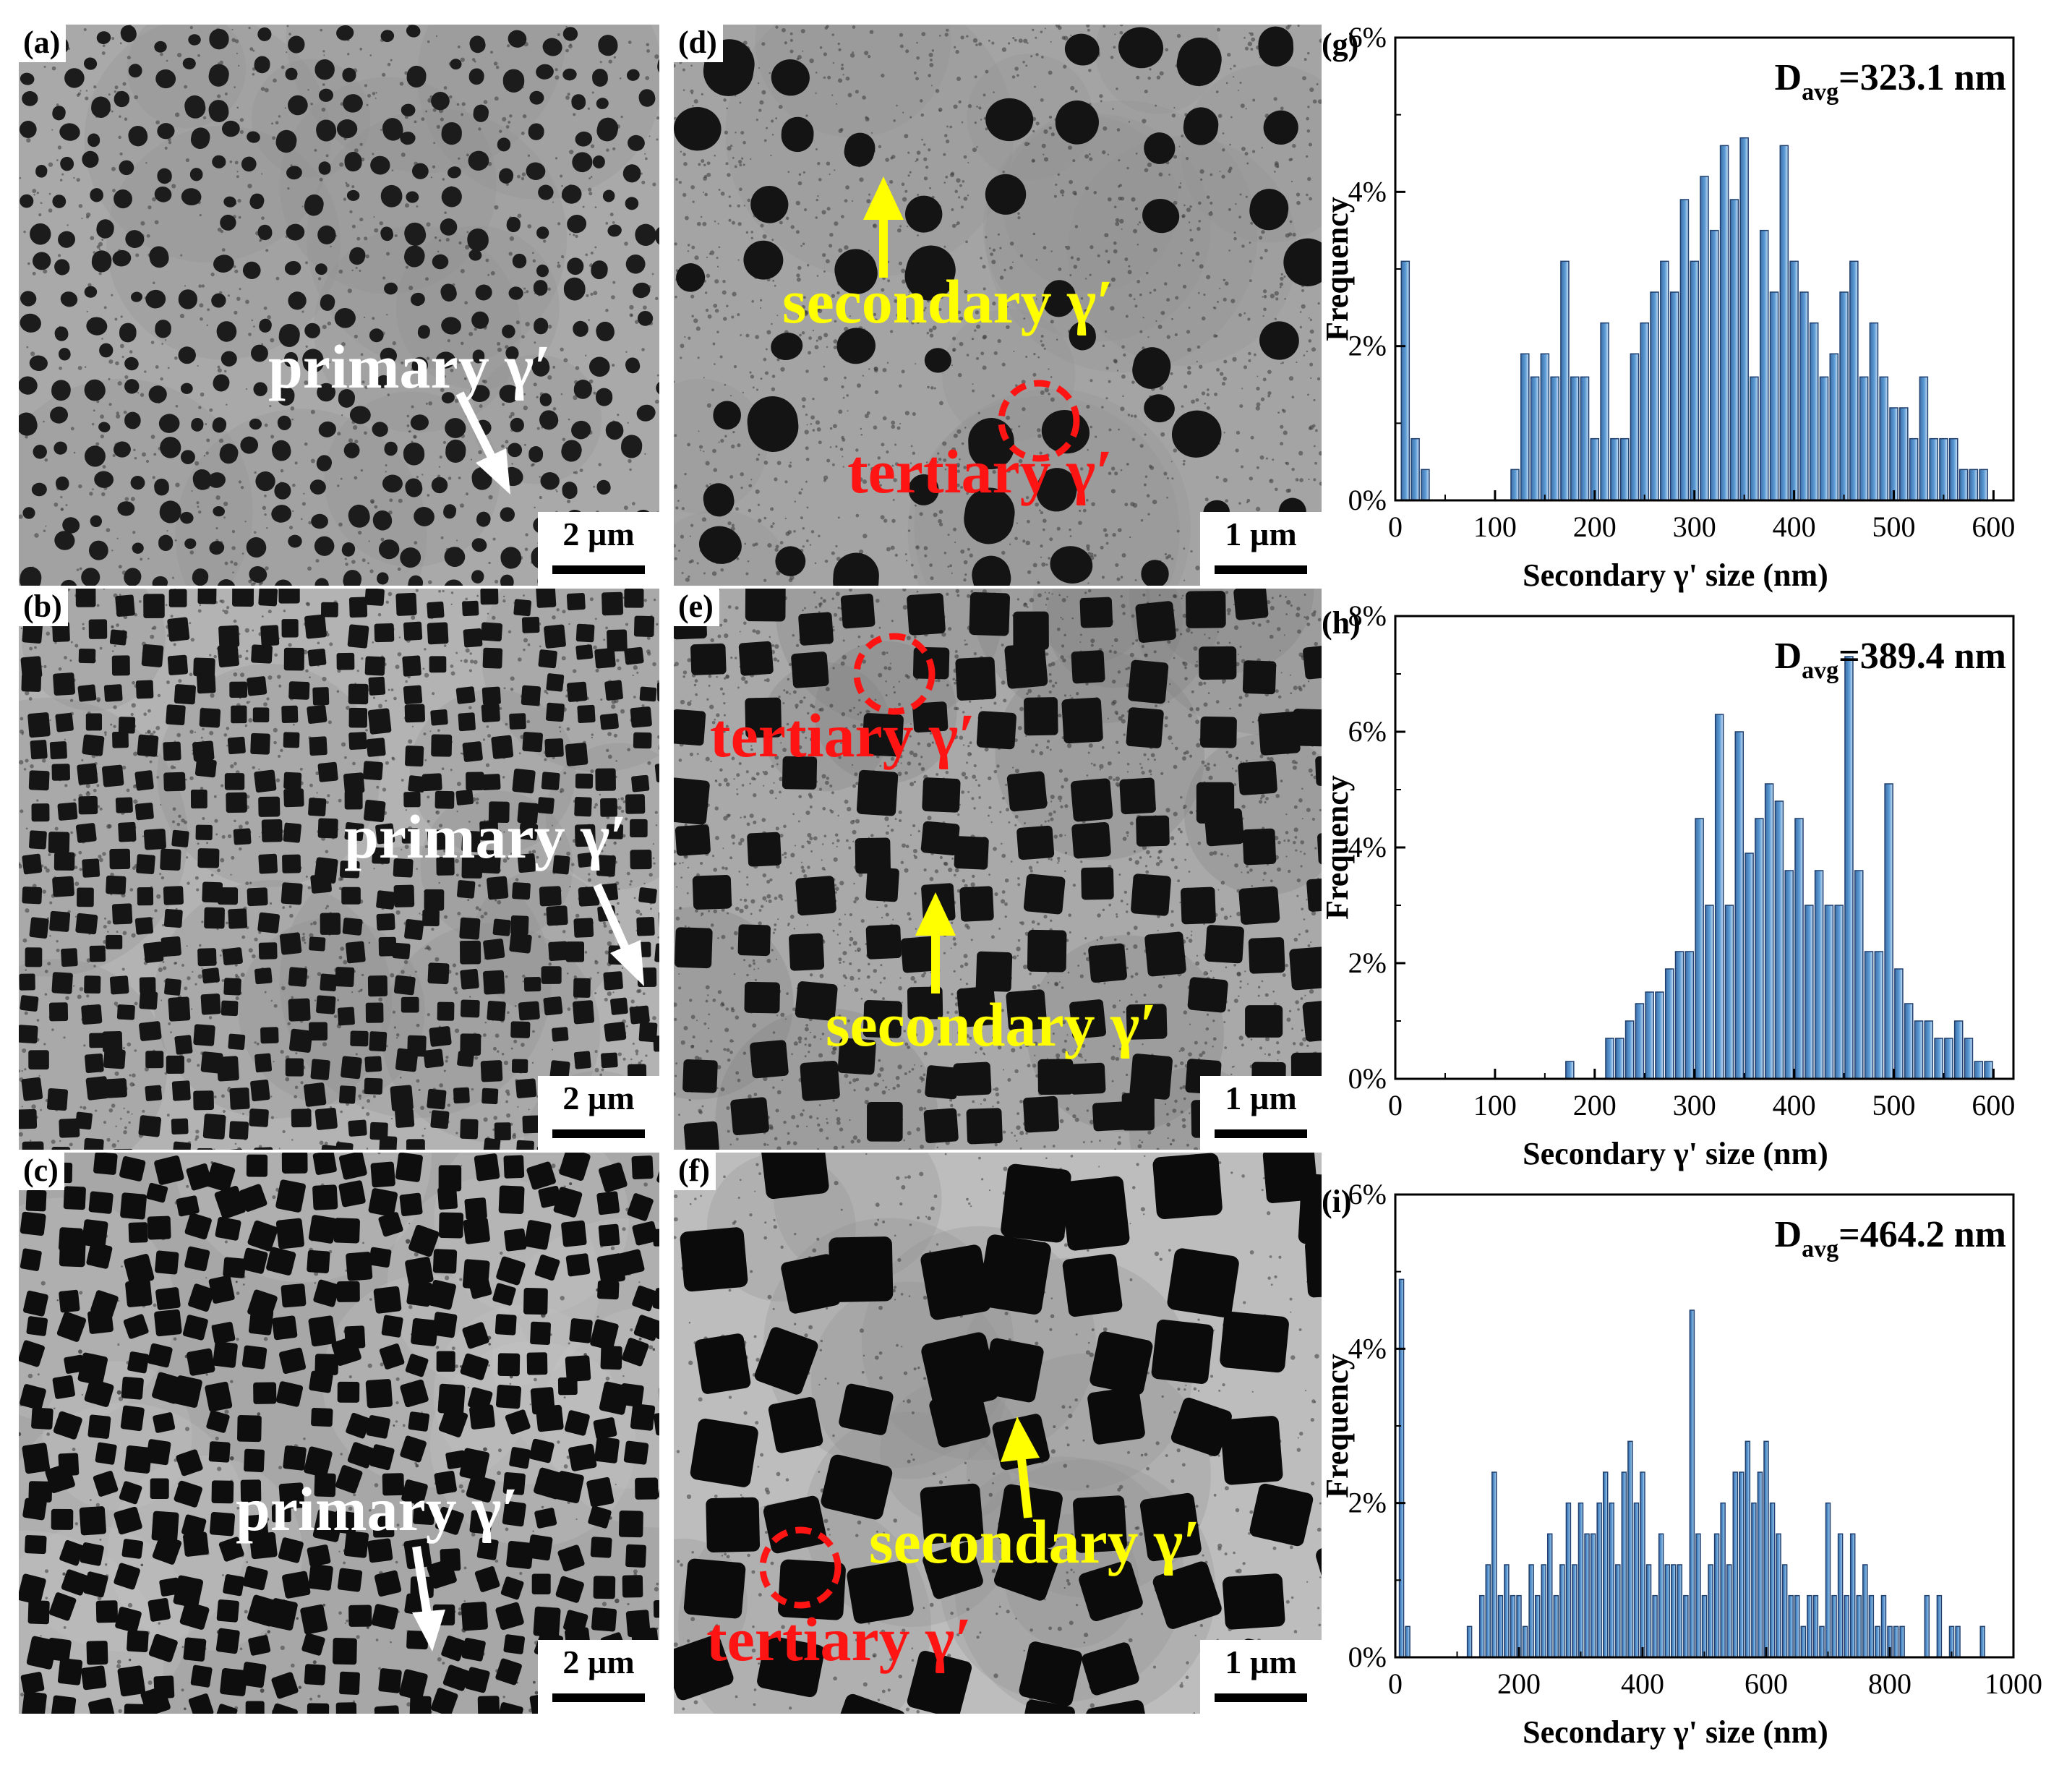 The height and width of the screenshot is (1786, 2072). What do you see at coordinates (1367, 963) in the screenshot?
I see `y-tick-label: 2%` at bounding box center [1367, 963].